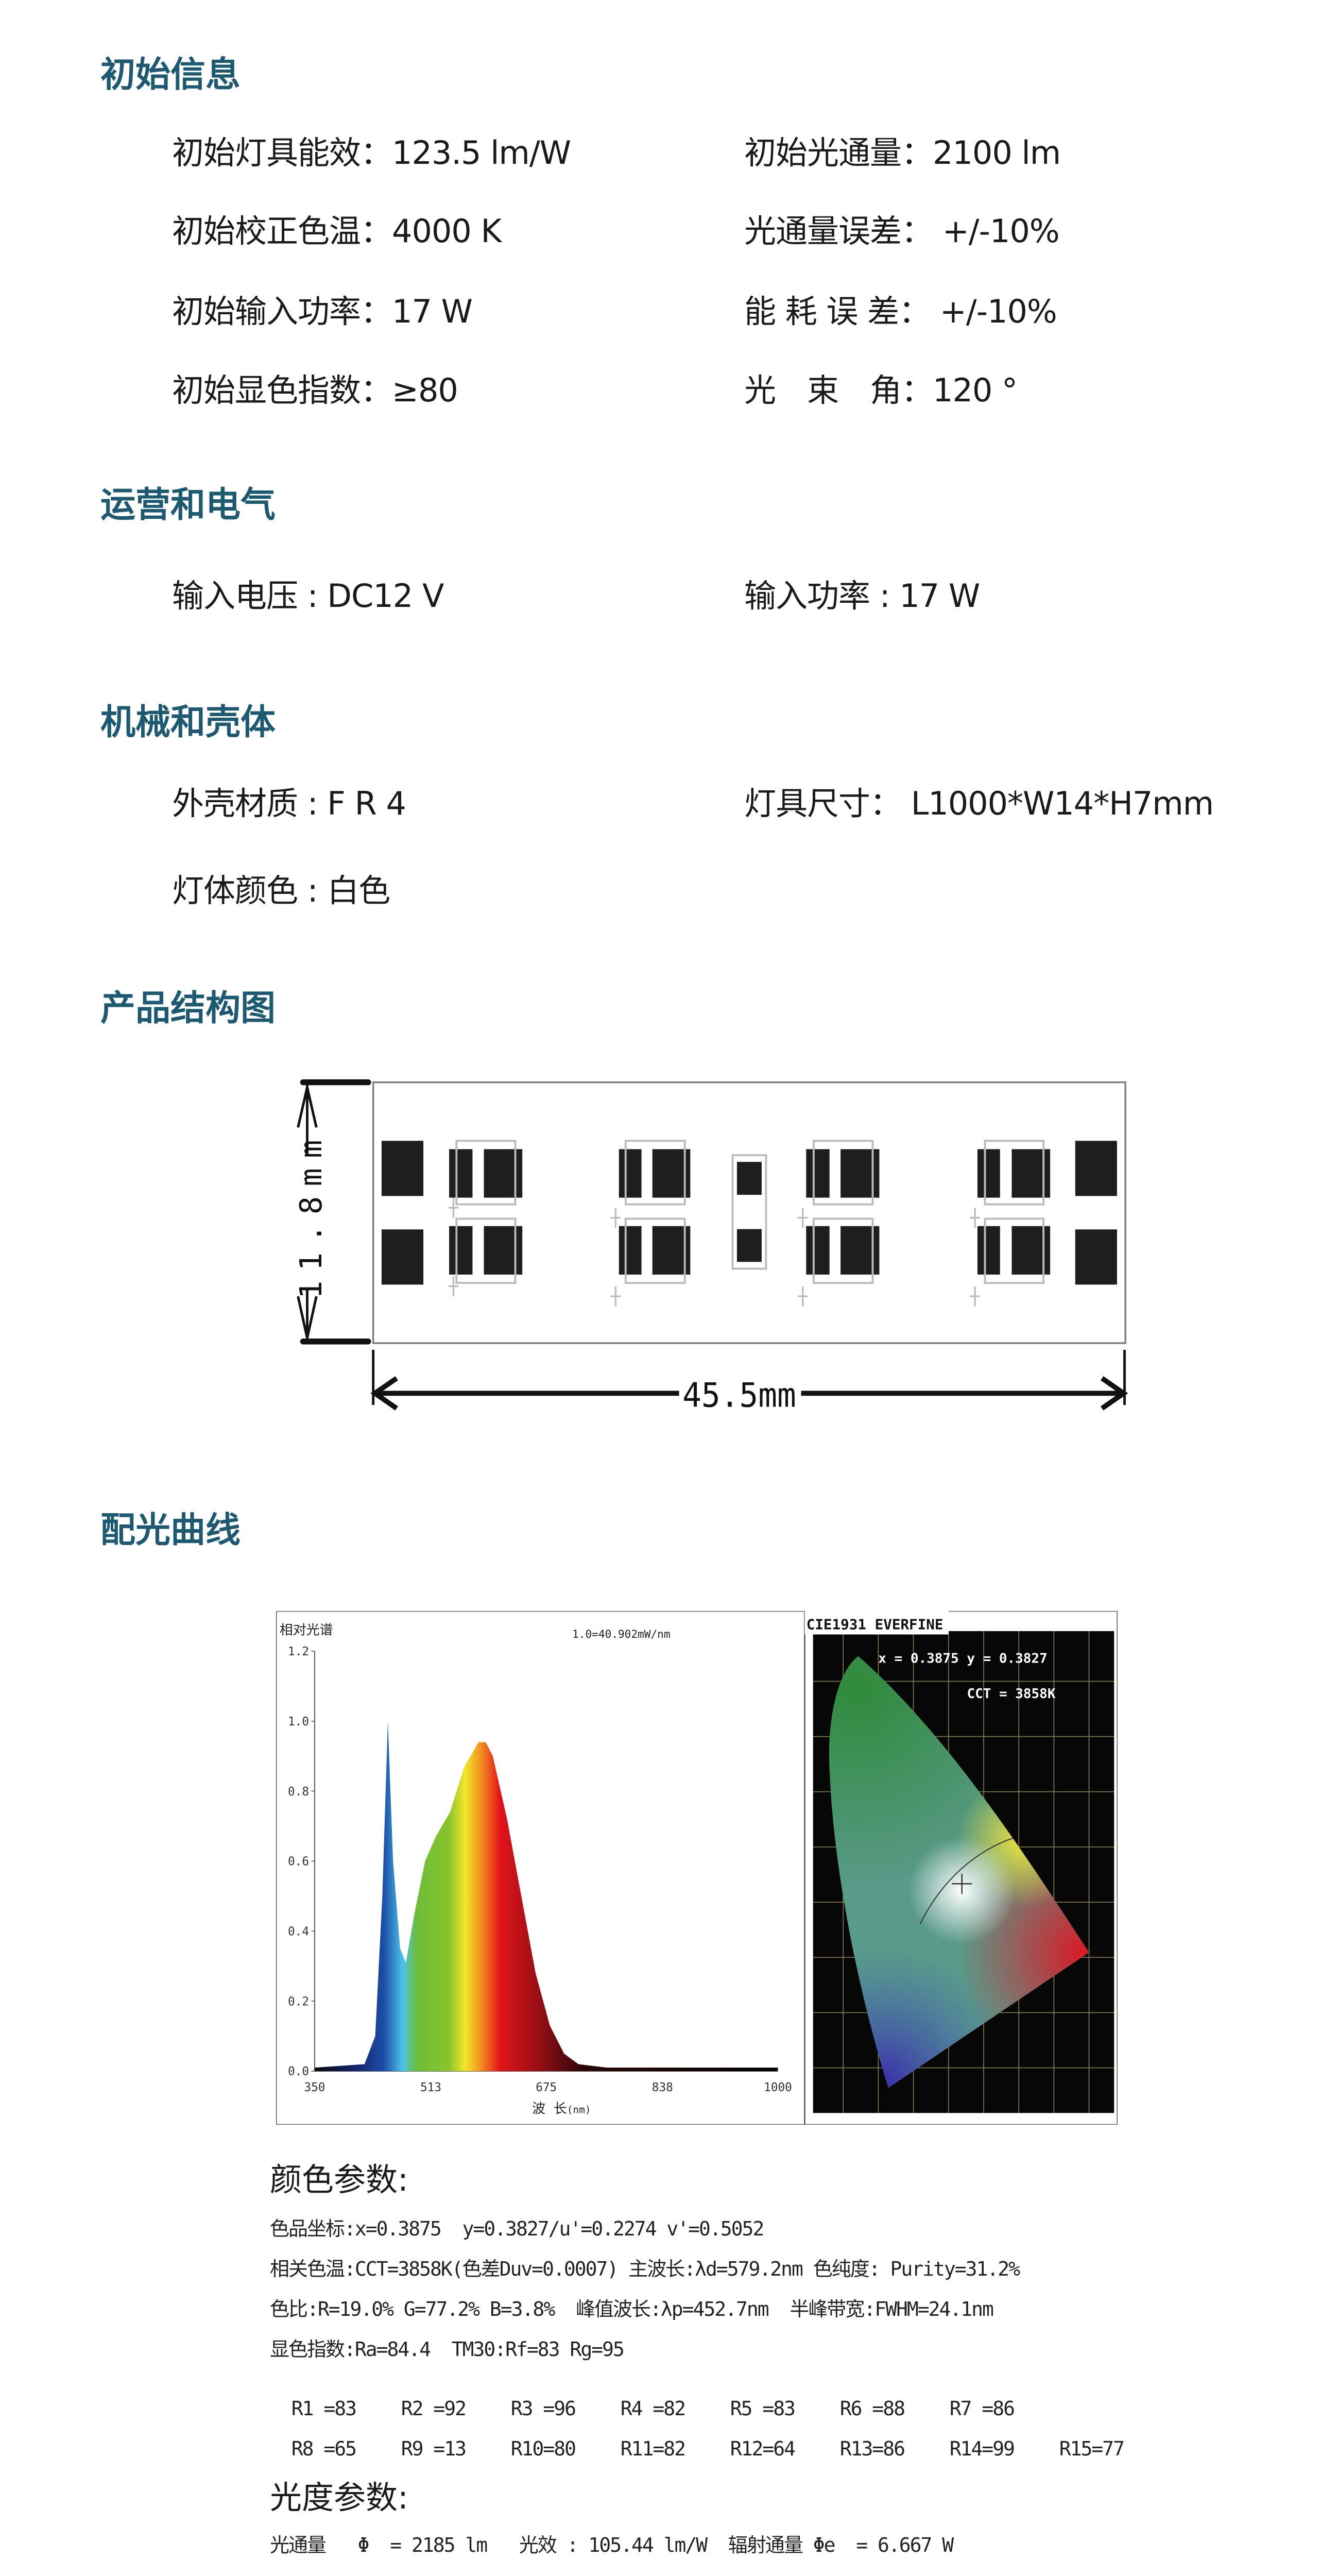  I want to click on spec-housing-material: 外壳材质 : F R 4, so click(289, 804).